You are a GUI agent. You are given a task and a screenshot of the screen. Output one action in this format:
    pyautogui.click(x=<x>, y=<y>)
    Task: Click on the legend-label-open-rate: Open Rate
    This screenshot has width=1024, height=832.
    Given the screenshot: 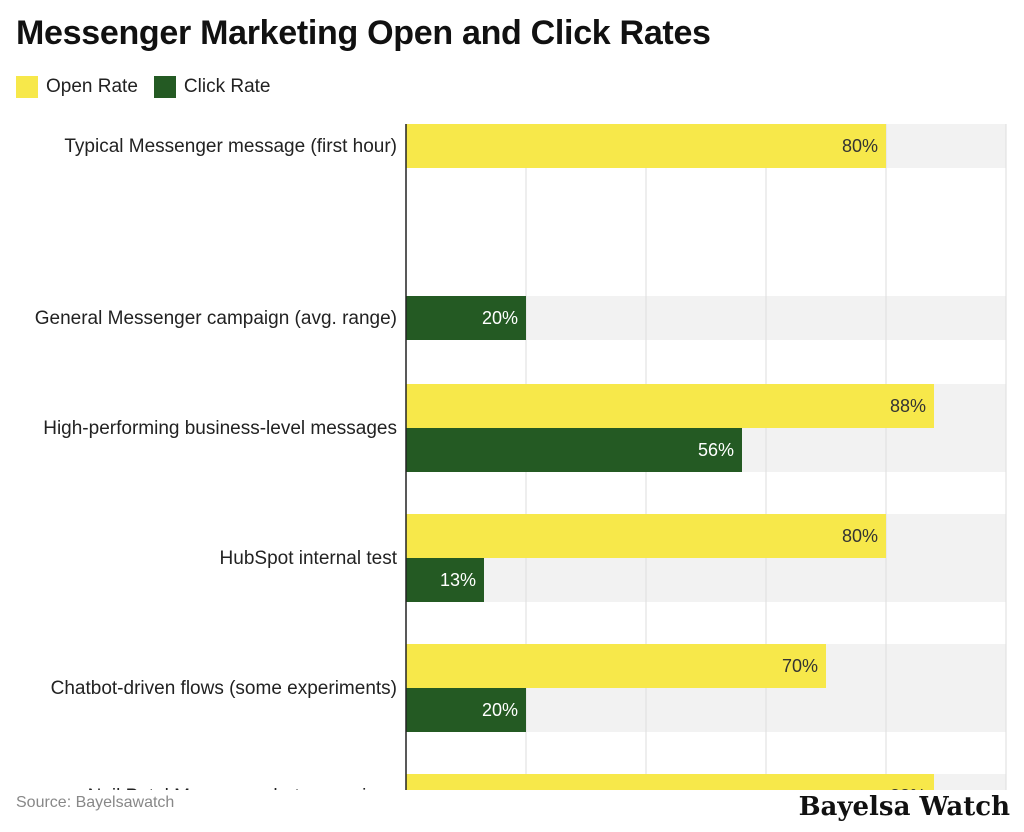 What is the action you would take?
    pyautogui.click(x=92, y=86)
    